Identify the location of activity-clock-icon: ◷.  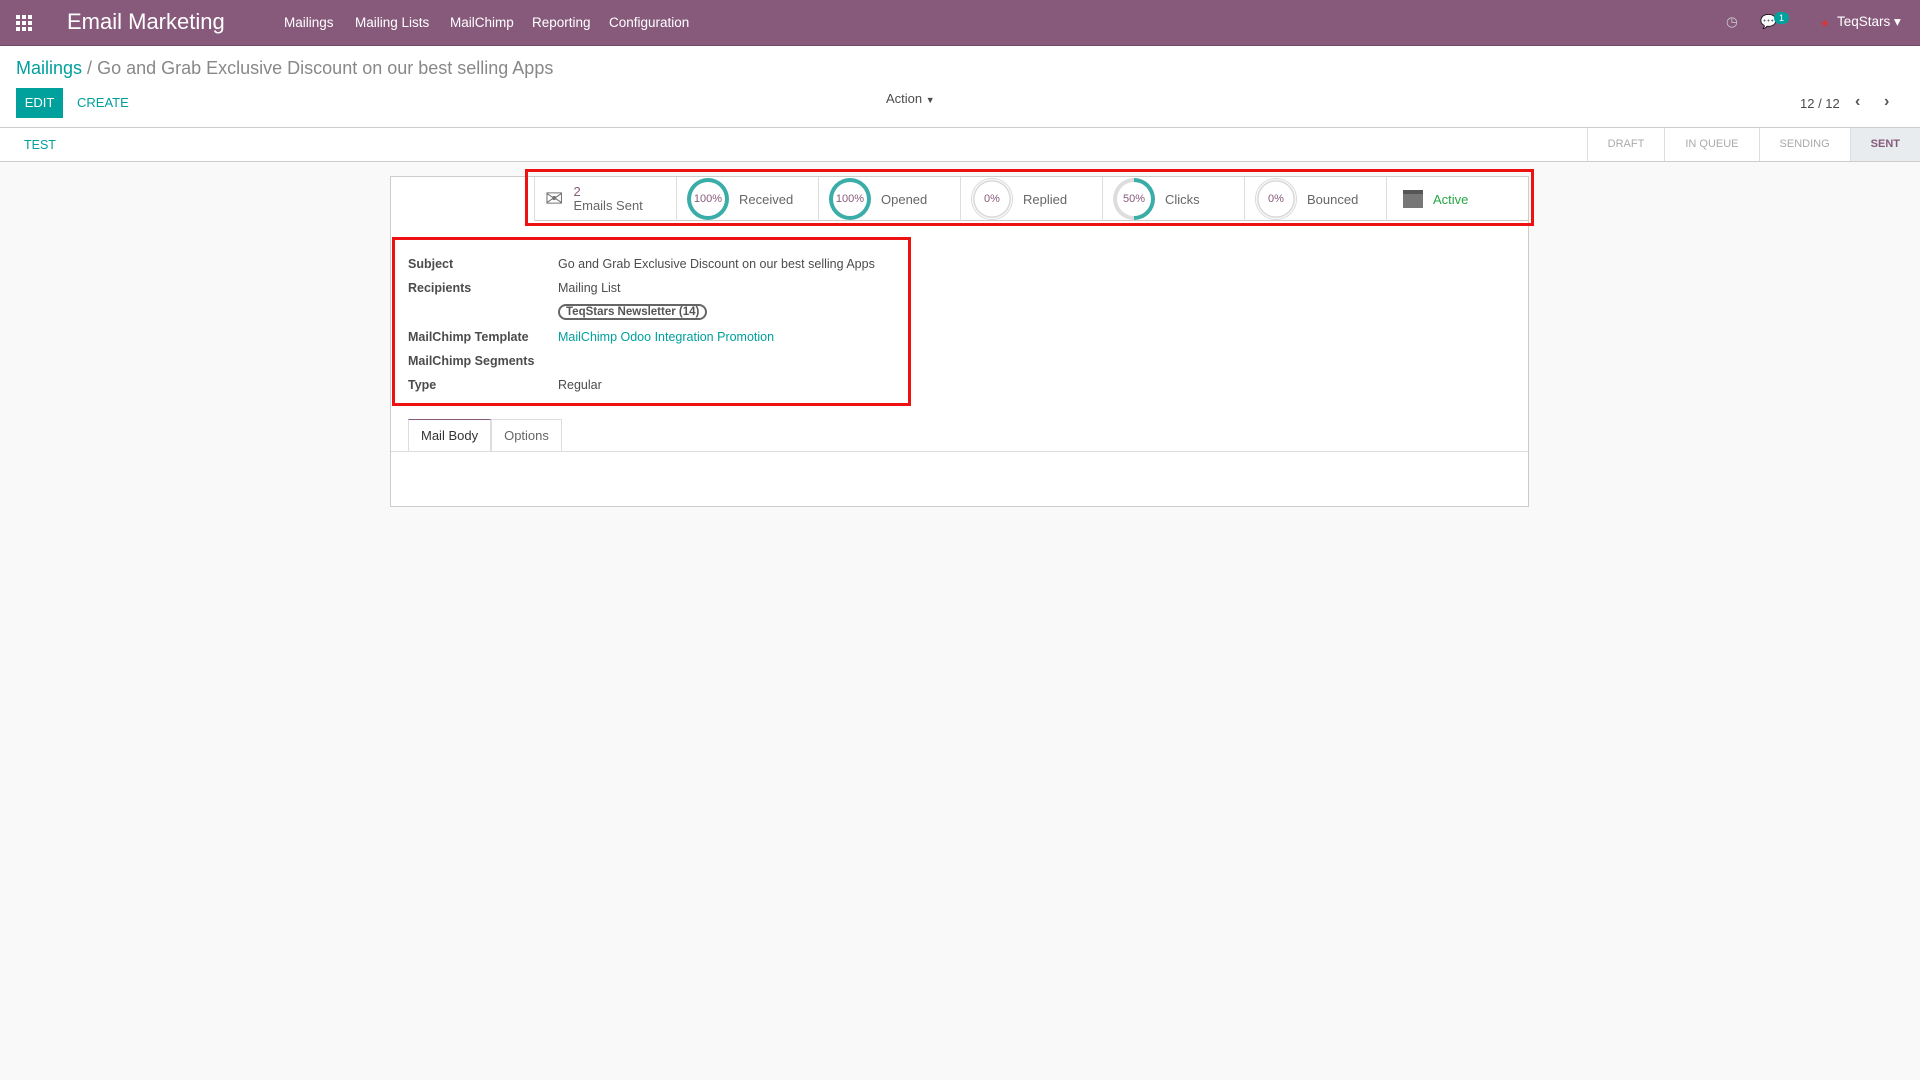
(1732, 21).